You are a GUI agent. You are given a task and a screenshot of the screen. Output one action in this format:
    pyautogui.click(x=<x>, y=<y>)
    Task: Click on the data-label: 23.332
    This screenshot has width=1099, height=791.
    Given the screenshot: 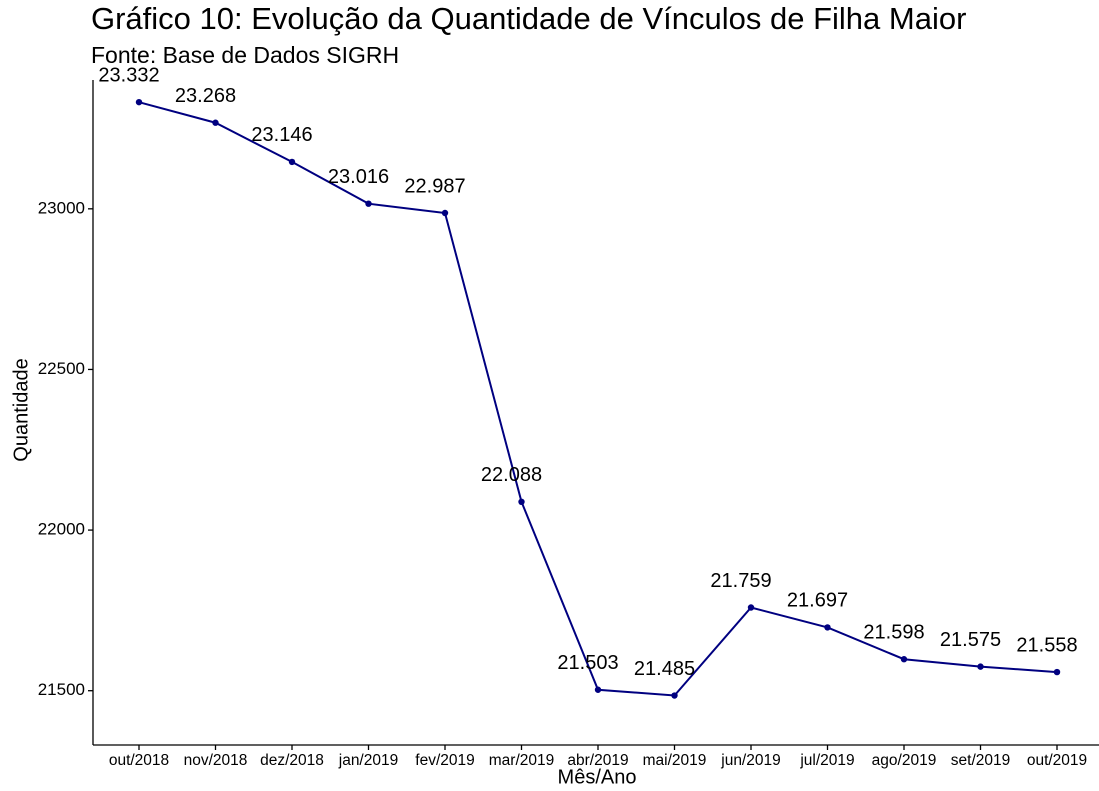 What is the action you would take?
    pyautogui.click(x=128, y=75)
    